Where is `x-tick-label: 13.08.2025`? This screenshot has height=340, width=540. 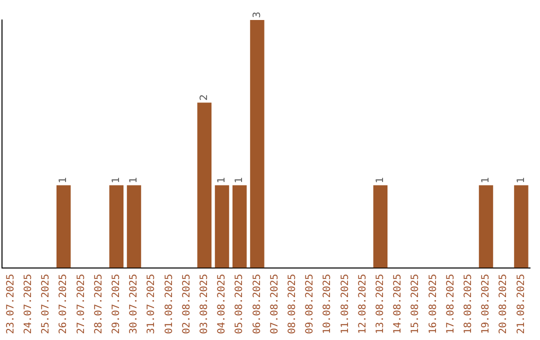
x-tick-label: 13.08.2025 is located at coordinates (380, 304).